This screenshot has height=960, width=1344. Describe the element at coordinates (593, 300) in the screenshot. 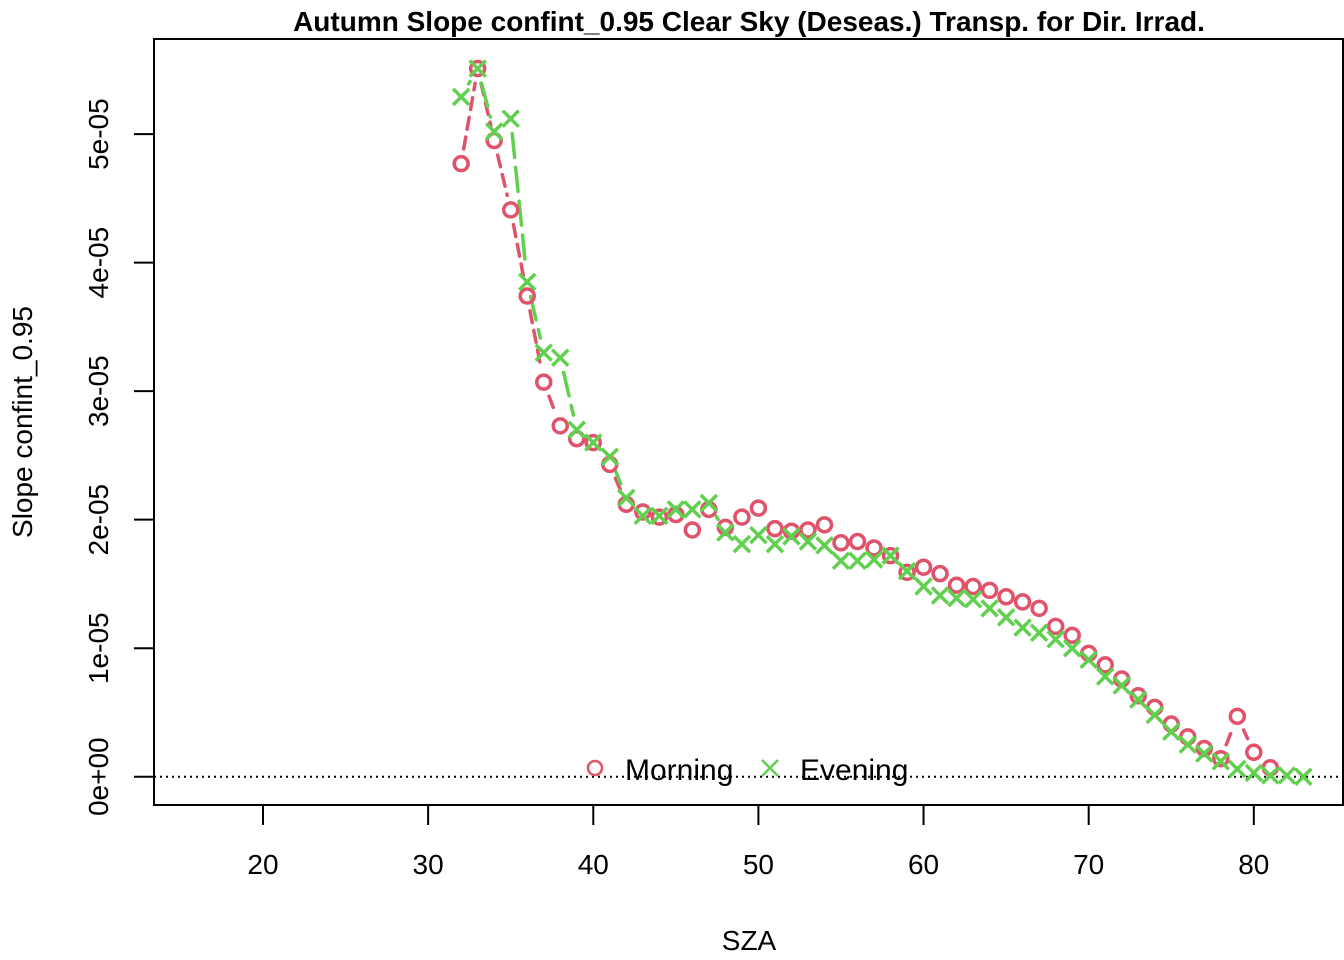

I see `series-line-evening` at that location.